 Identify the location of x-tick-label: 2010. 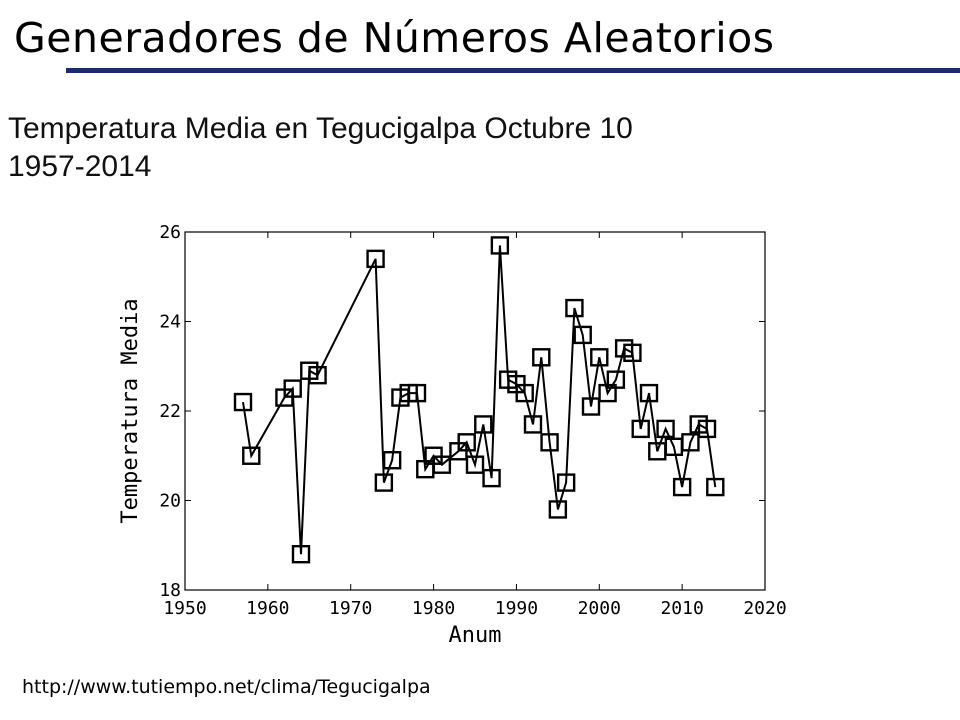
(681, 608).